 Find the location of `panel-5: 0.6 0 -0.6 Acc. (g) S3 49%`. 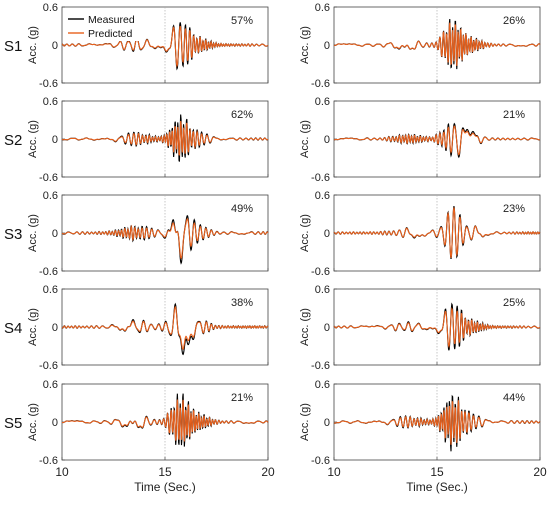

panel-5: 0.6 0 -0.6 Acc. (g) S3 49% is located at coordinates (136, 234).